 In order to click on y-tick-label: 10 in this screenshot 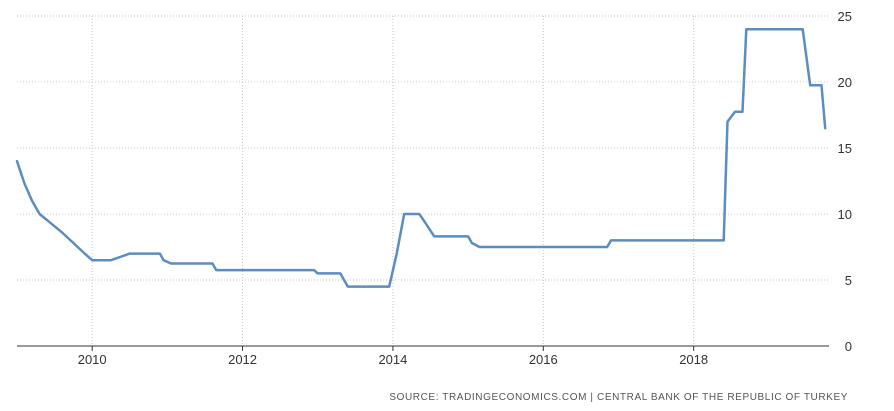, I will do `click(845, 214)`.